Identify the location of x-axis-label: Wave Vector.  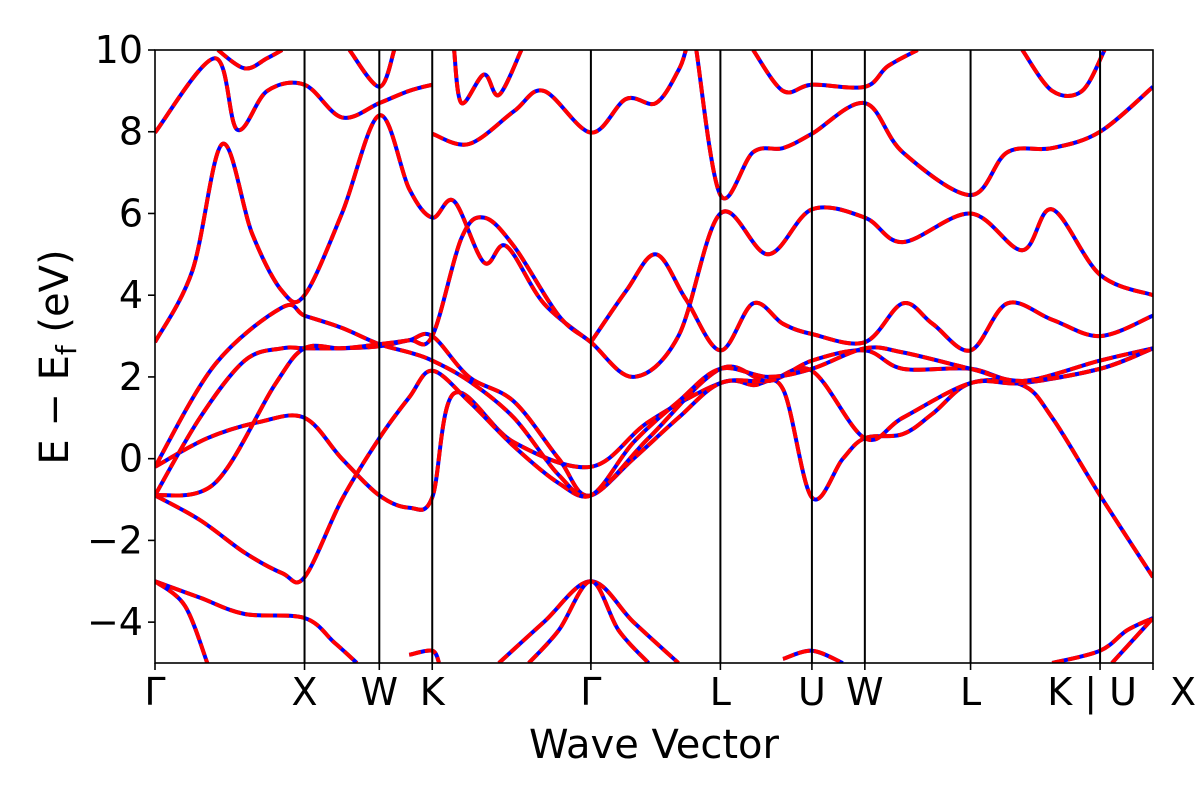
(654, 745).